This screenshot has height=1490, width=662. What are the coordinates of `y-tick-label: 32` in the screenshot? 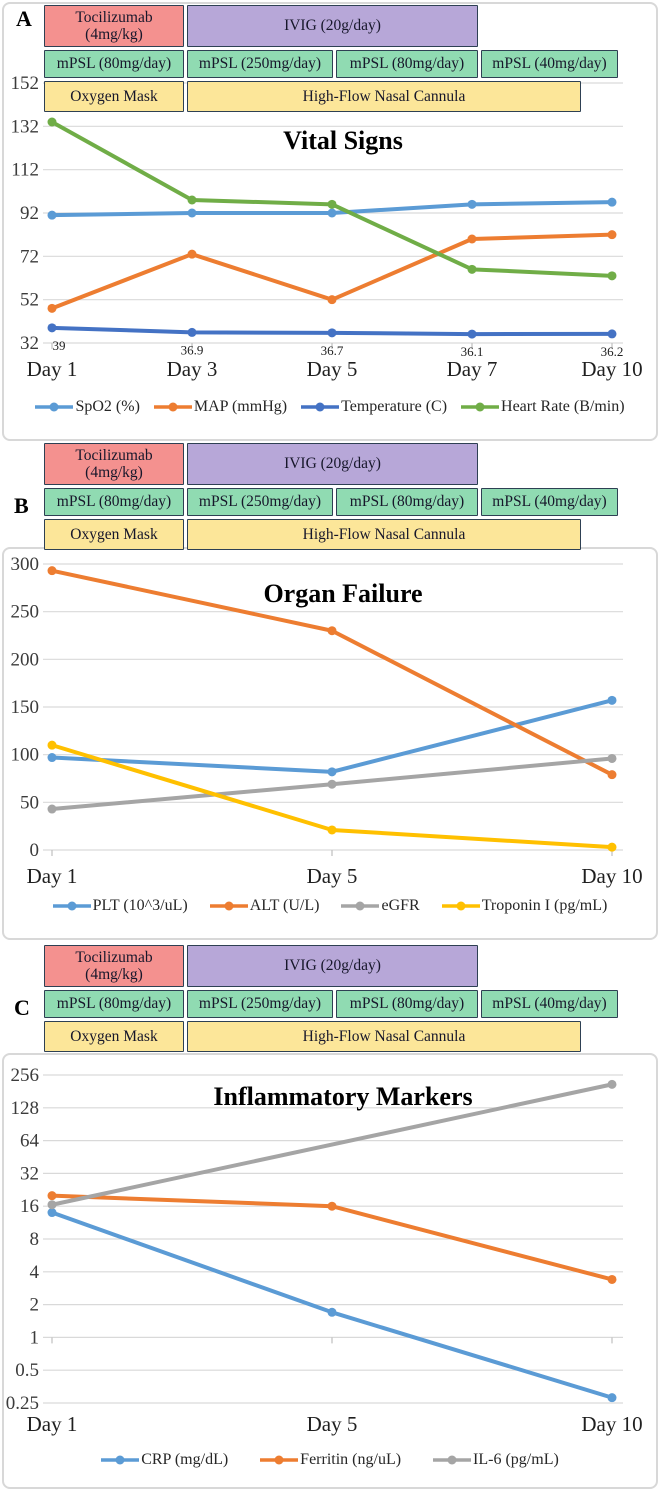 It's located at (29, 343).